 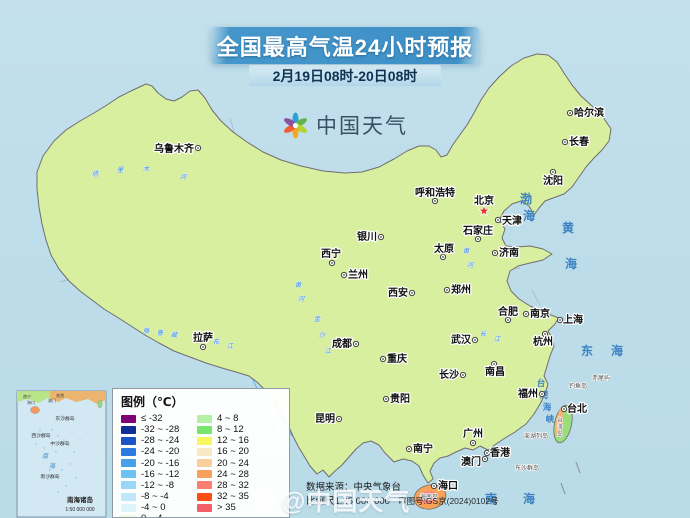 What do you see at coordinates (175, 335) in the screenshot?
I see `river-label-char: 藏` at bounding box center [175, 335].